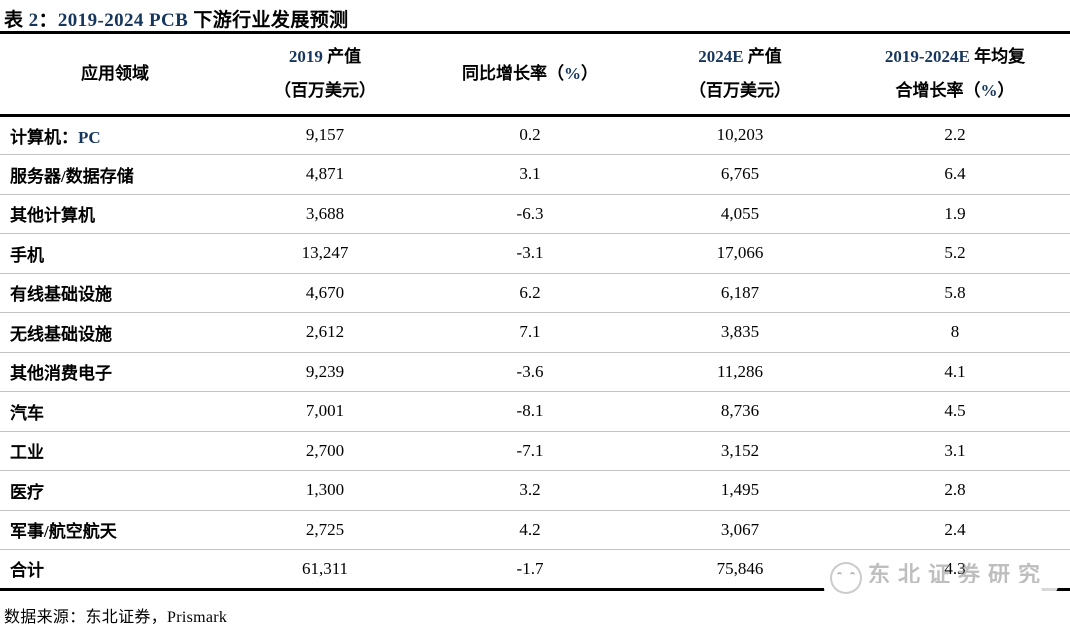  I want to click on table-row: 服务器/数据存储 4,871 3.1 6,765 6.4, so click(535, 174).